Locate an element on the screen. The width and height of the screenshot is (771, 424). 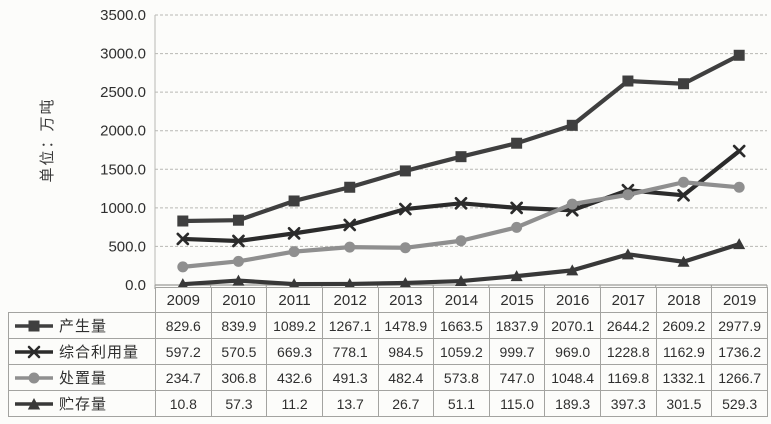
year-header-cell: 2014 is located at coordinates (461, 300).